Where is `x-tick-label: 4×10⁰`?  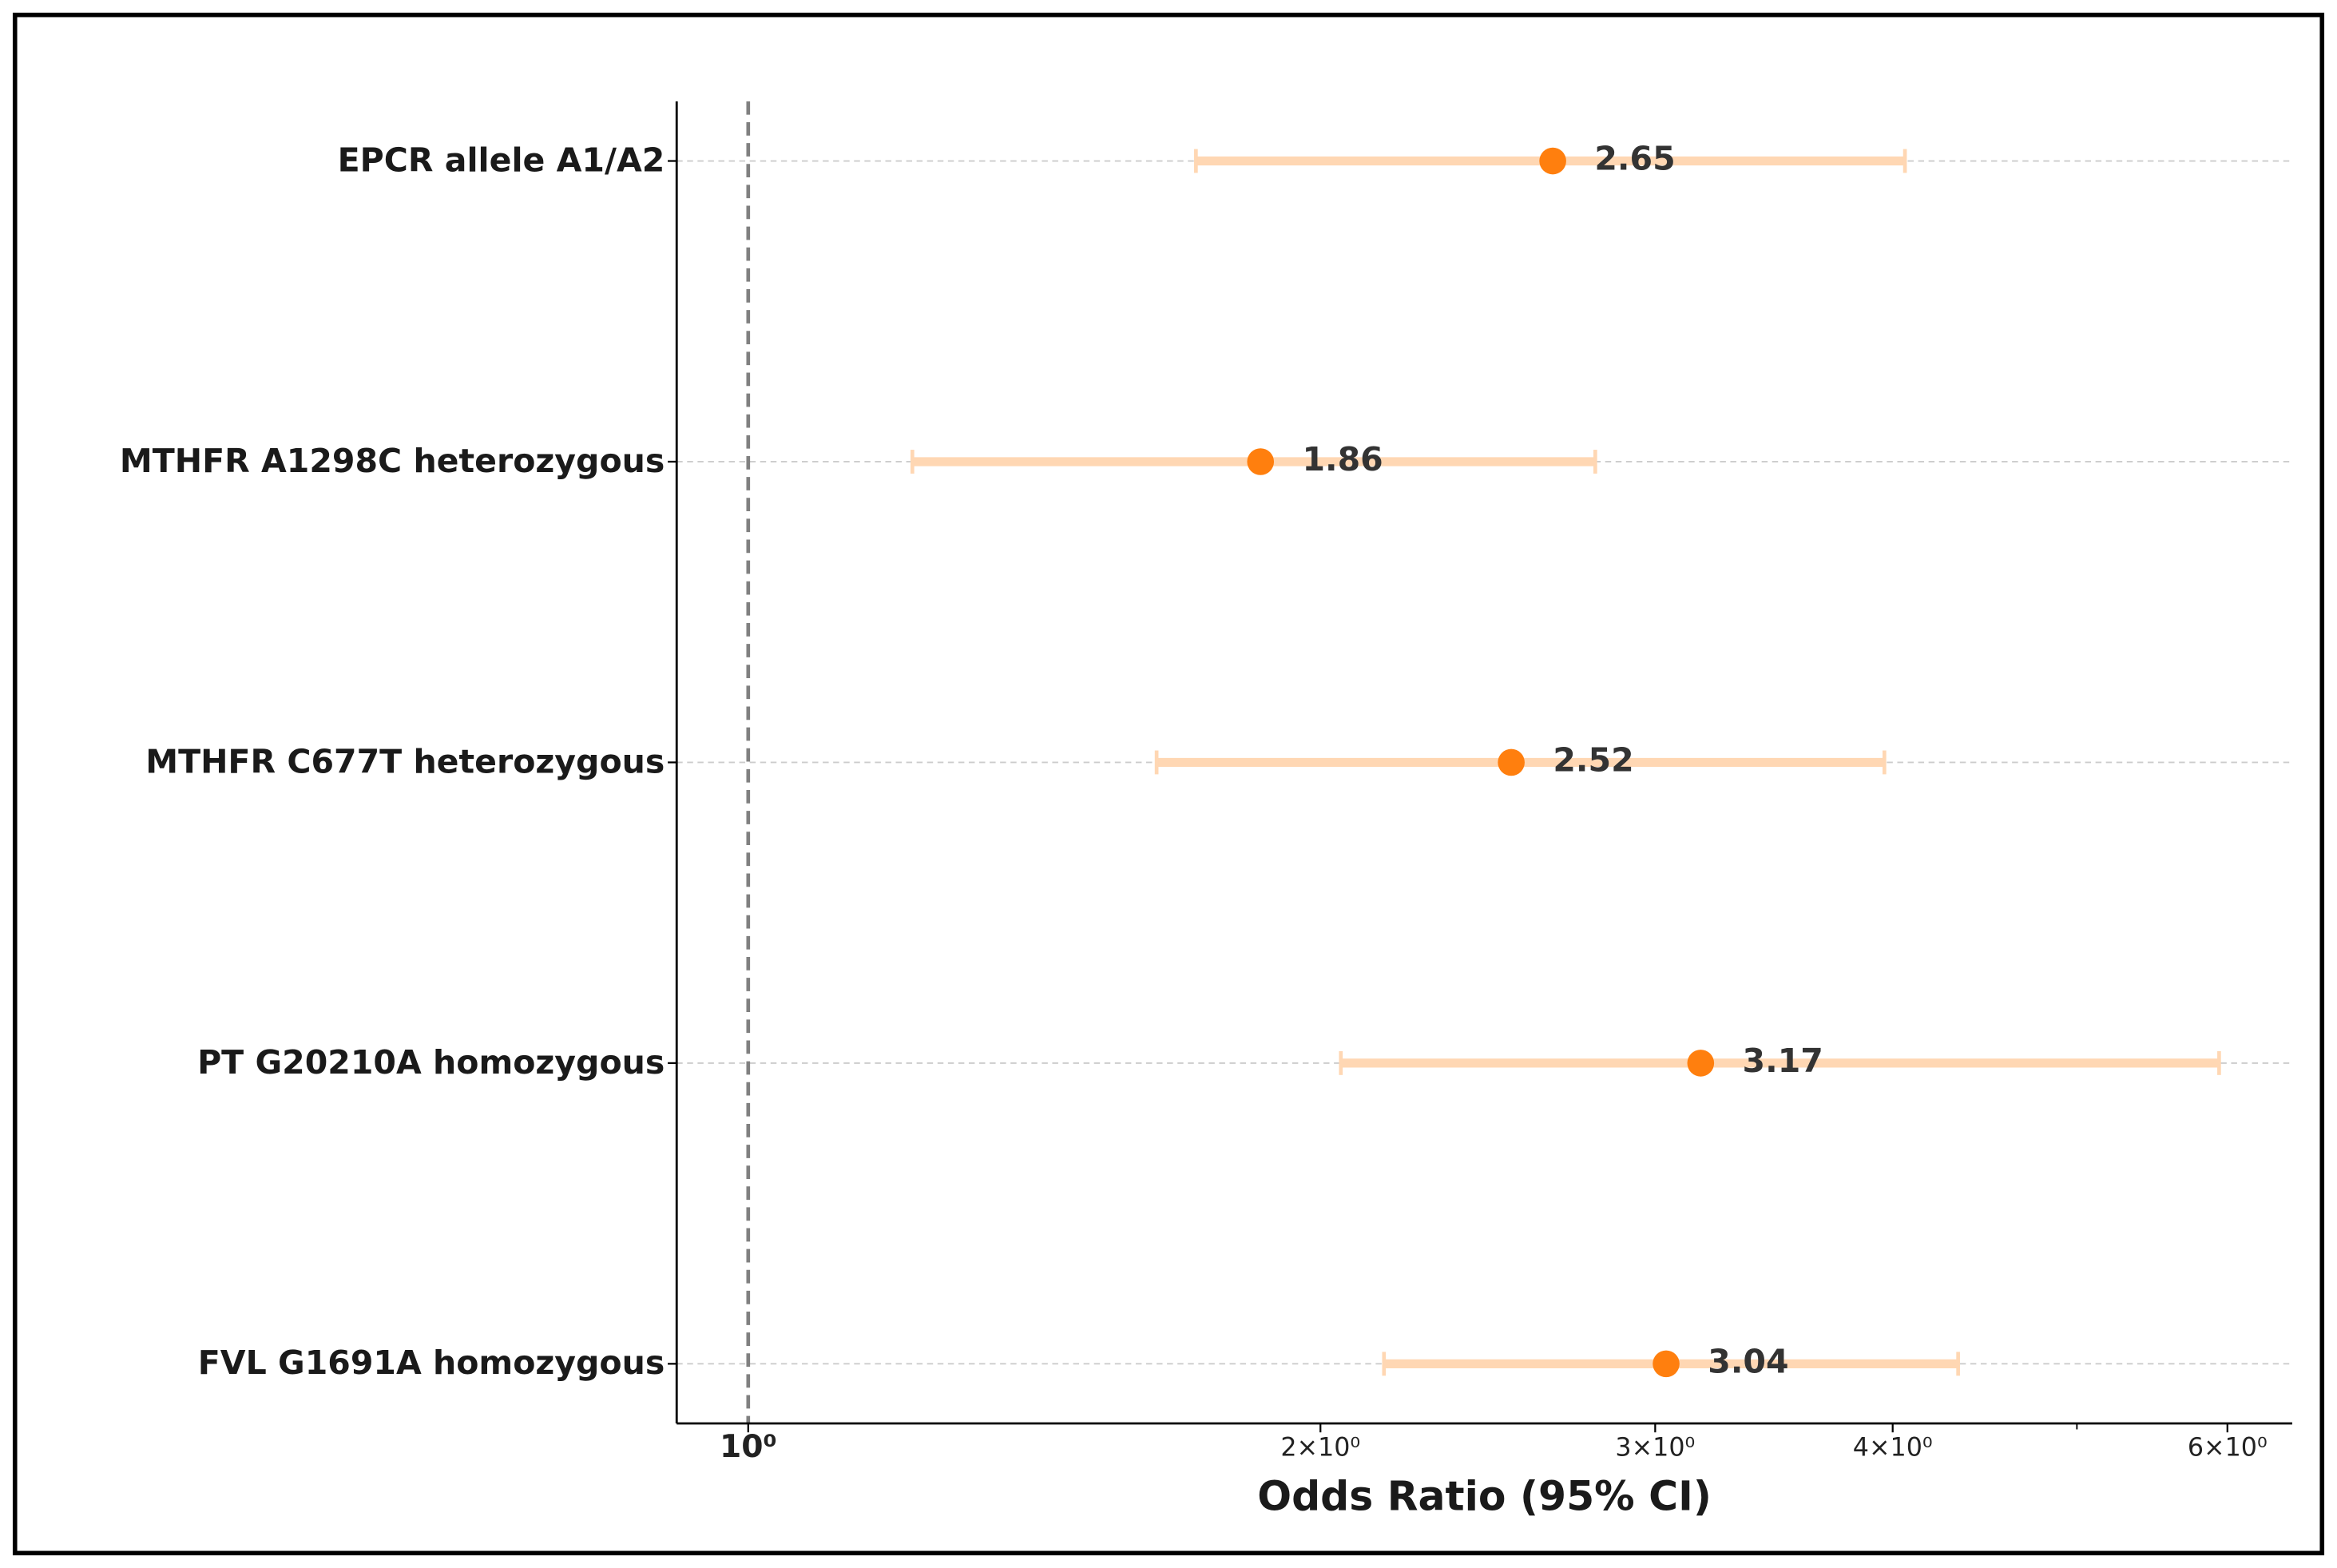 x-tick-label: 4×10⁰ is located at coordinates (1893, 1448).